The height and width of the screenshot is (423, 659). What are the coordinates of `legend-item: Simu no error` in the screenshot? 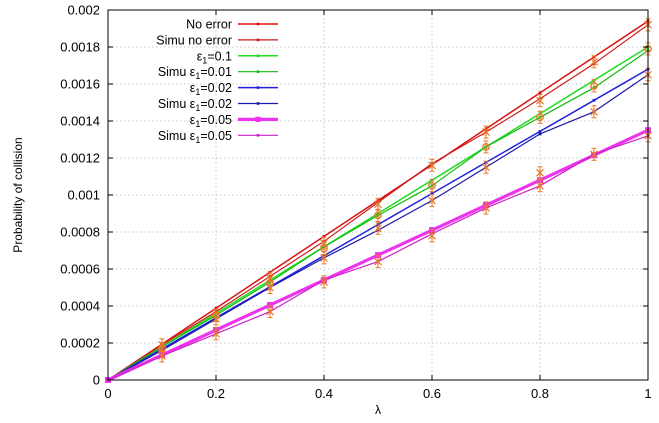 It's located at (217, 40).